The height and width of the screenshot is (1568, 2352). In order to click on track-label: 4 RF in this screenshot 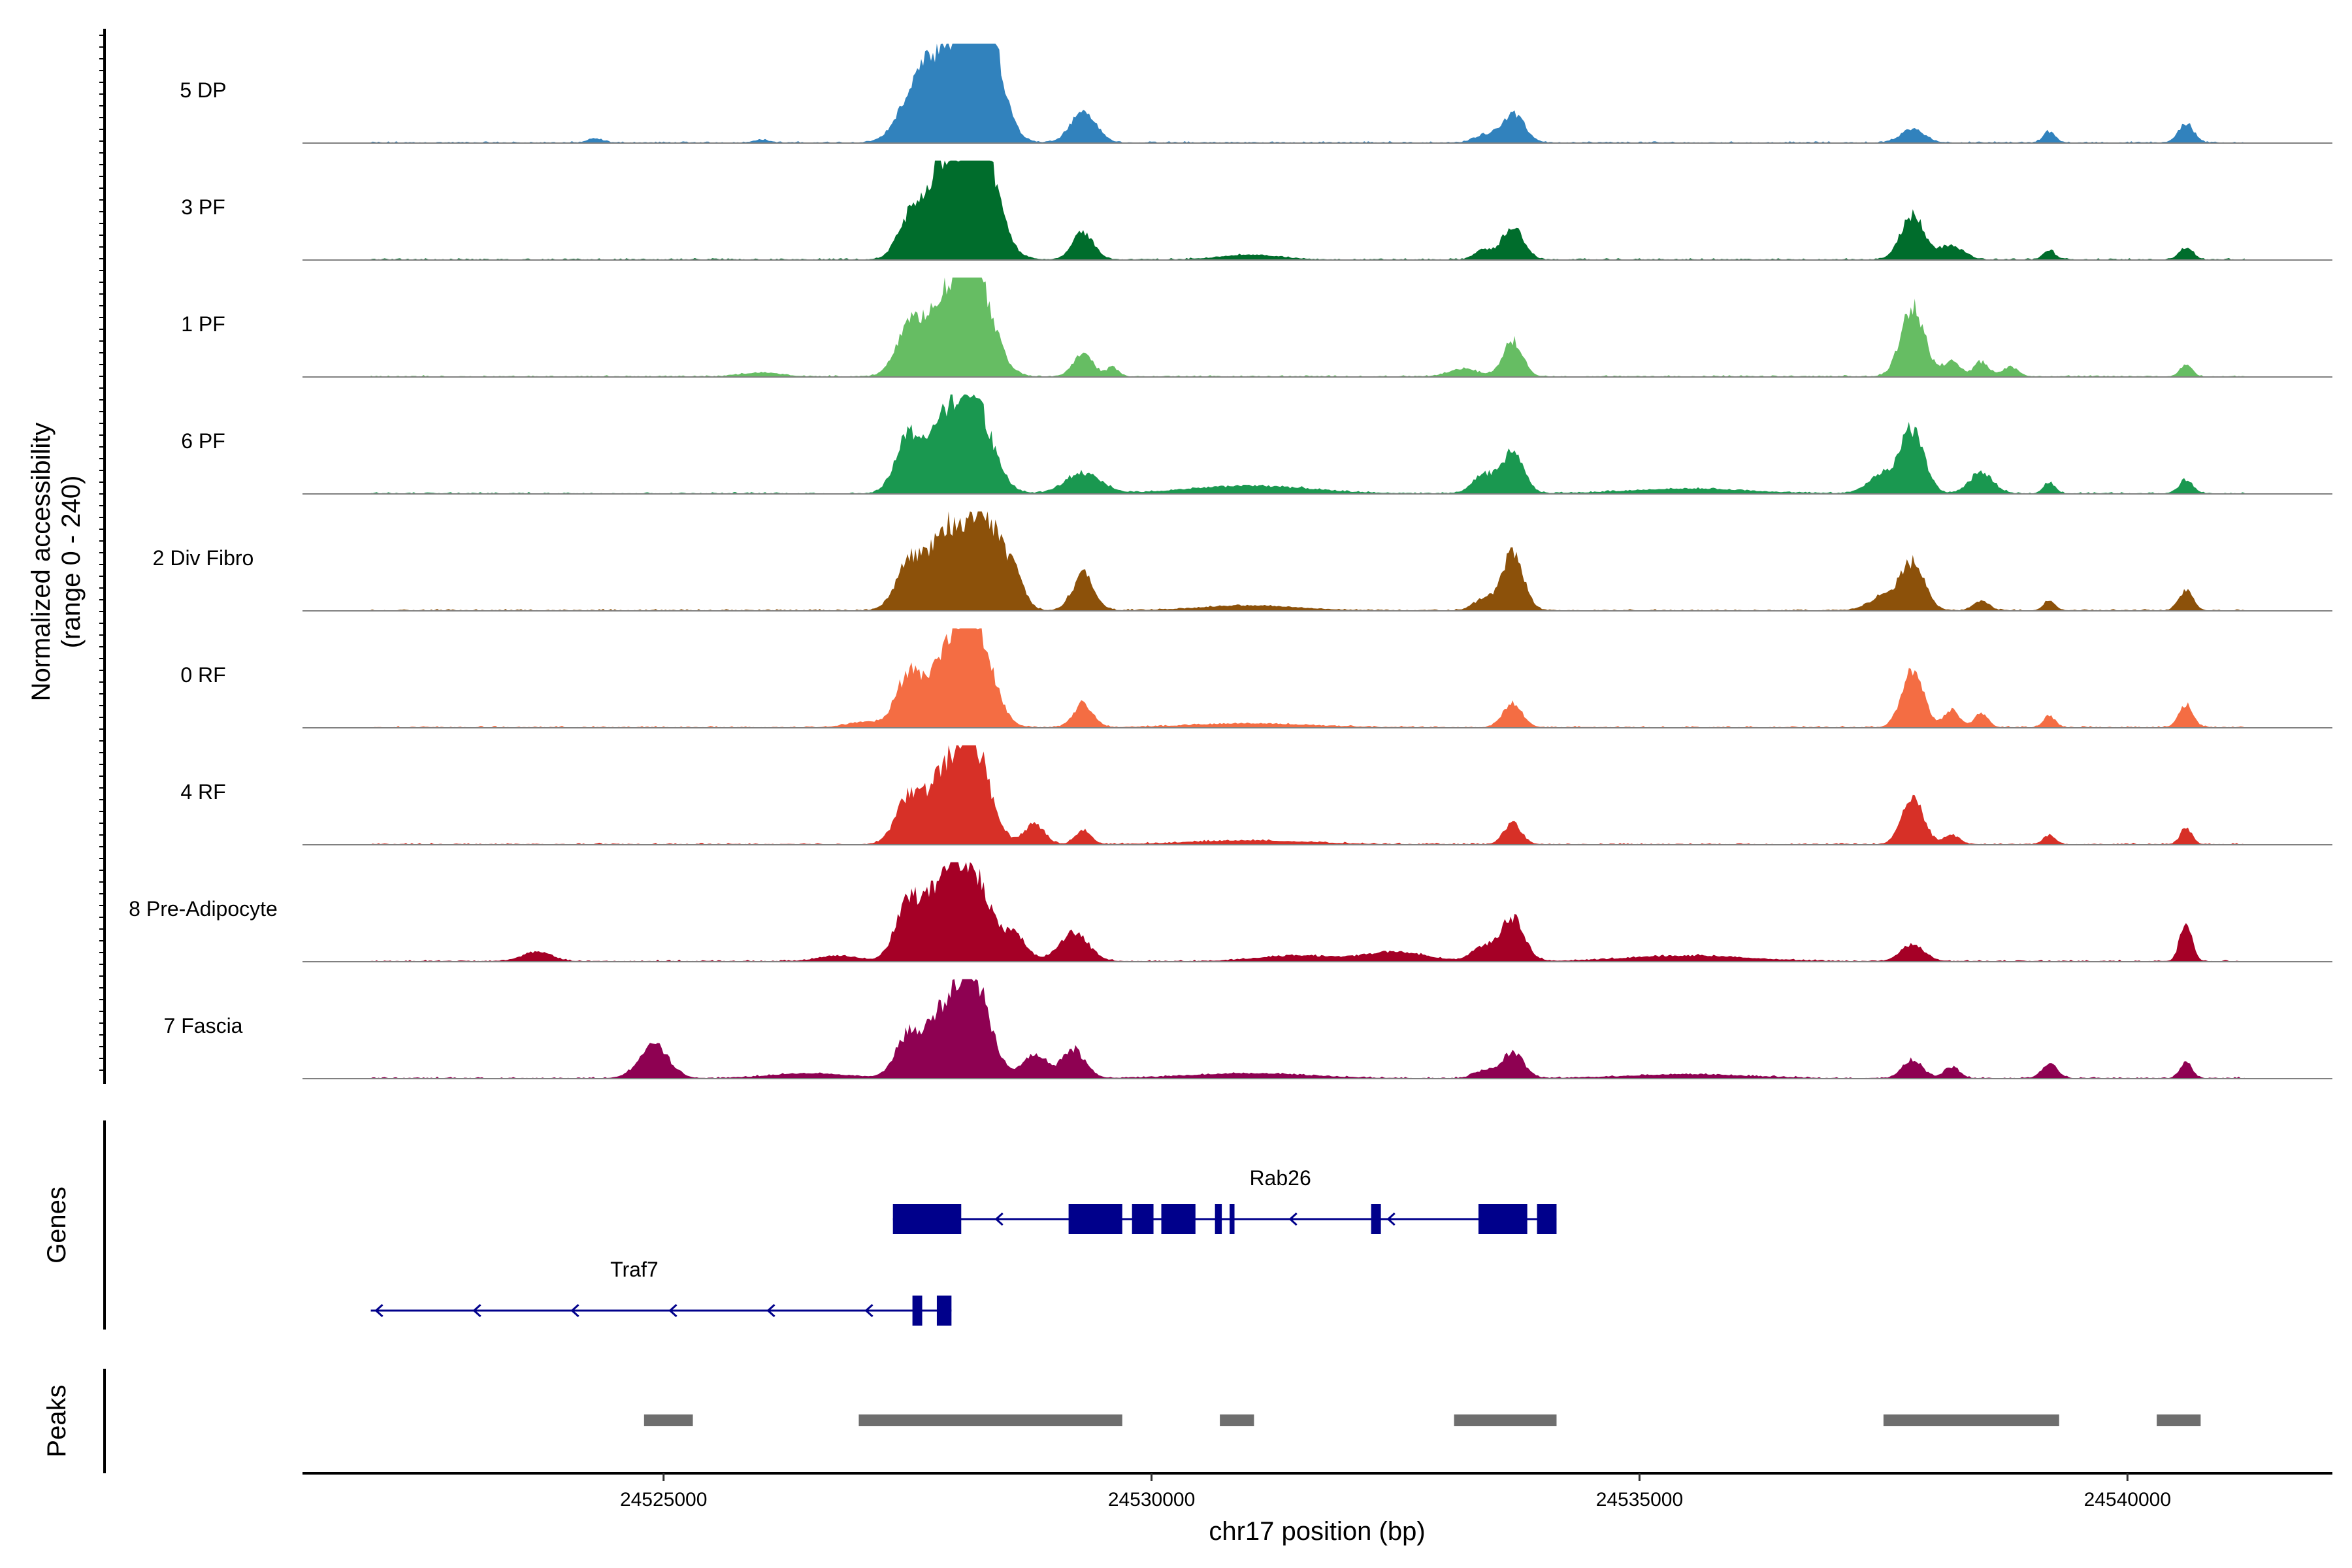, I will do `click(202, 792)`.